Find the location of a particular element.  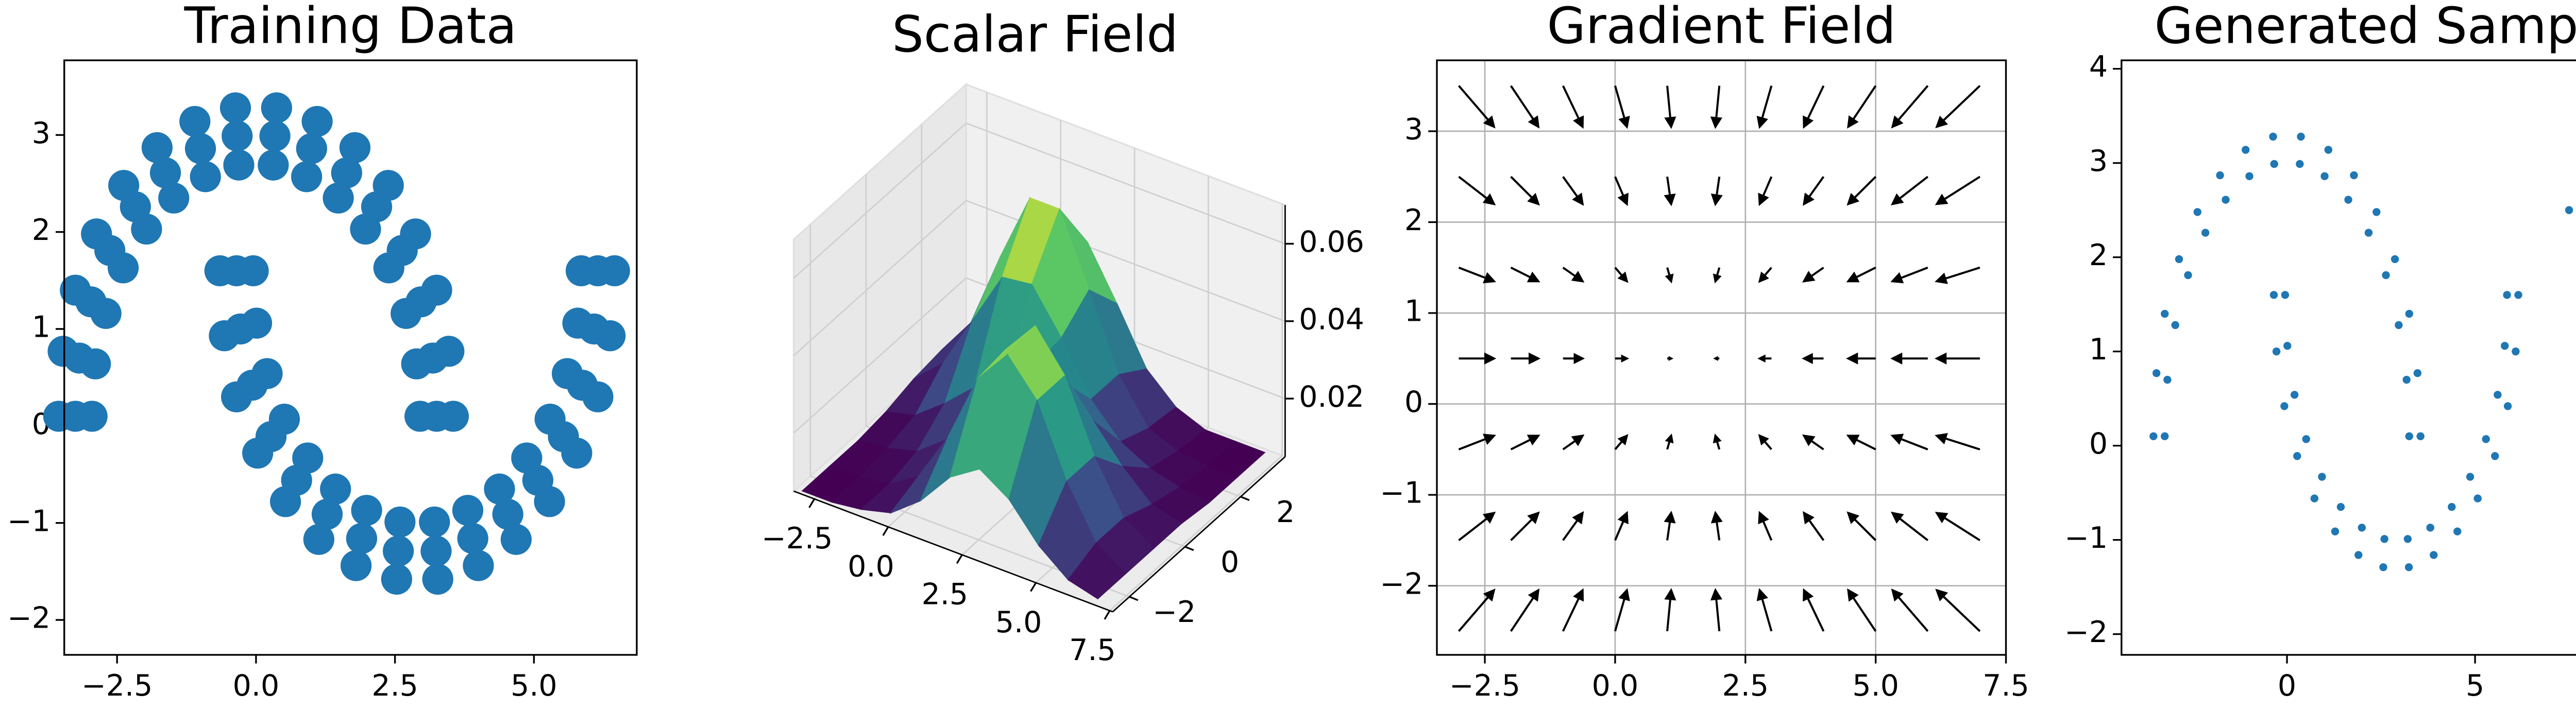

z-tick-label: 0.02 is located at coordinates (1331, 397).